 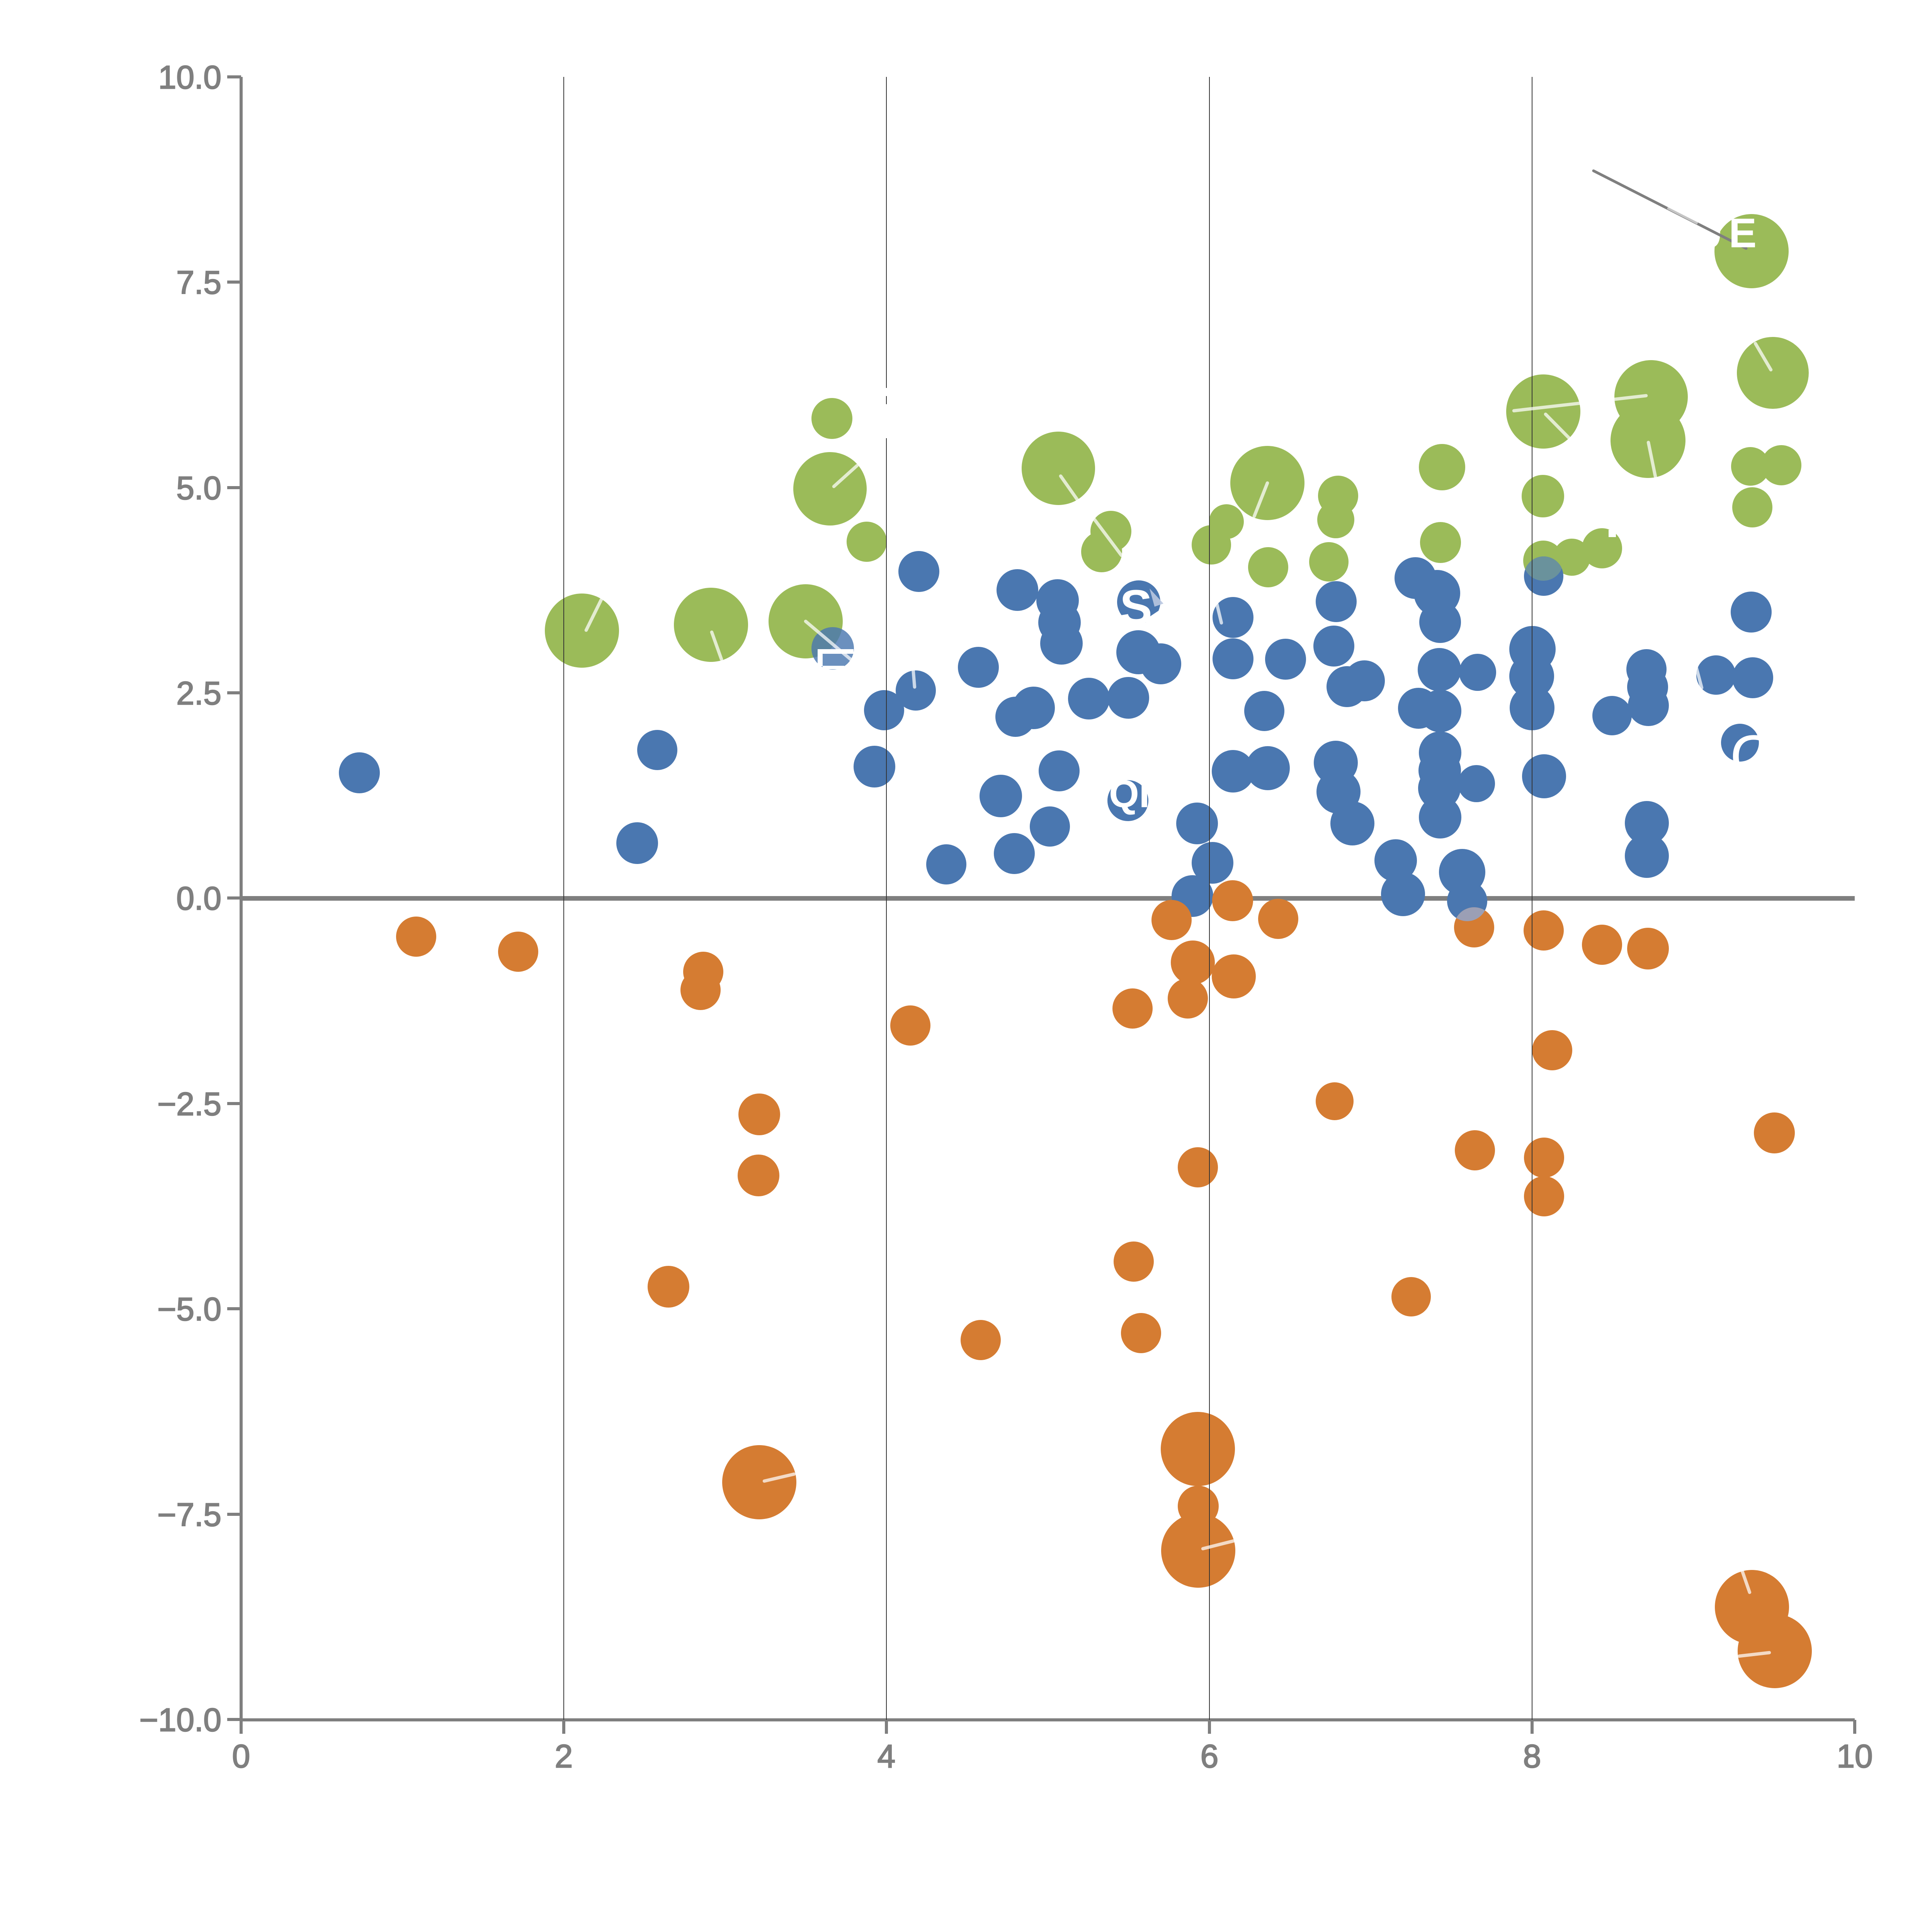 I want to click on svg-text: −5.0, so click(x=189, y=1309).